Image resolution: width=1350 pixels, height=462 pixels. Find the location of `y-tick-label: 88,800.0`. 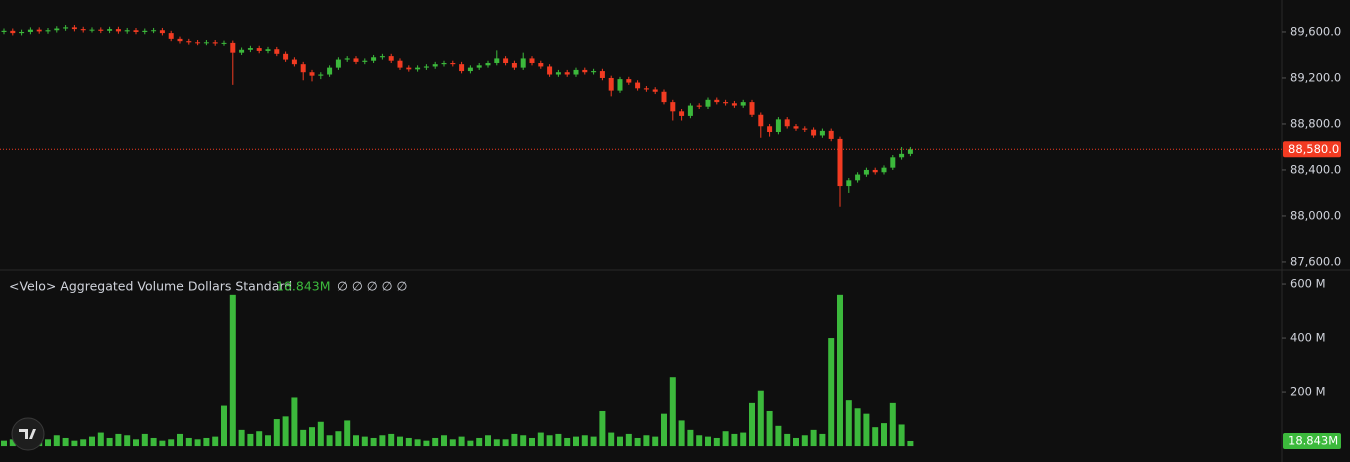

y-tick-label: 88,800.0 is located at coordinates (1315, 123).